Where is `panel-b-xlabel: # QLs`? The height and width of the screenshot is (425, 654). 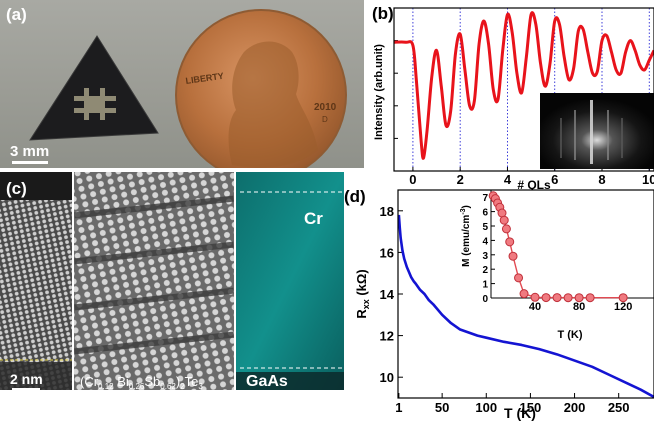
panel-b-xlabel: # QLs is located at coordinates (534, 185).